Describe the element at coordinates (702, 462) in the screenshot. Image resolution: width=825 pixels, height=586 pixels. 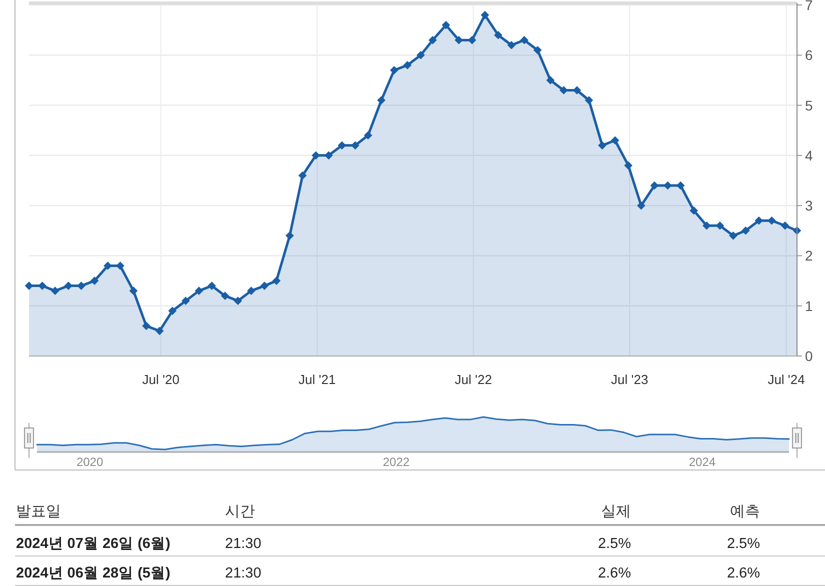
I see `x-tick-label: 2024` at that location.